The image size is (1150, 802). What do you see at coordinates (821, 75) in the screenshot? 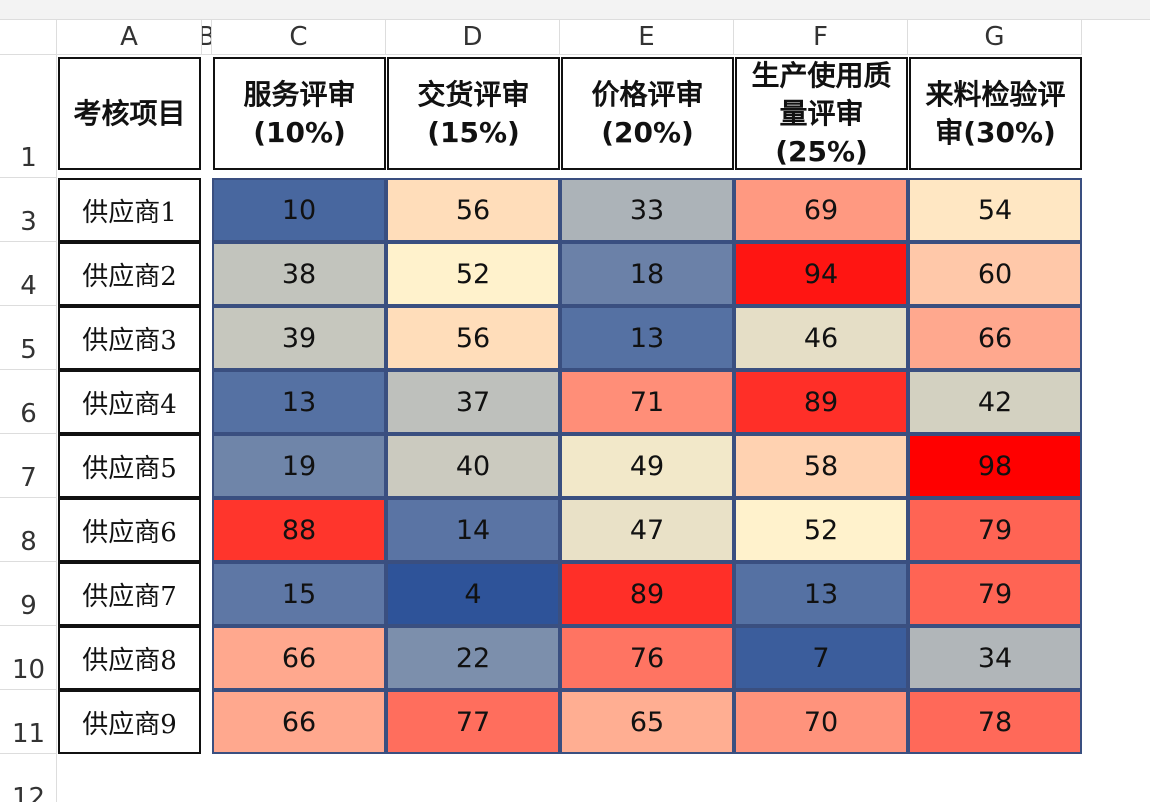
I see `header-text: 生产使用质` at bounding box center [821, 75].